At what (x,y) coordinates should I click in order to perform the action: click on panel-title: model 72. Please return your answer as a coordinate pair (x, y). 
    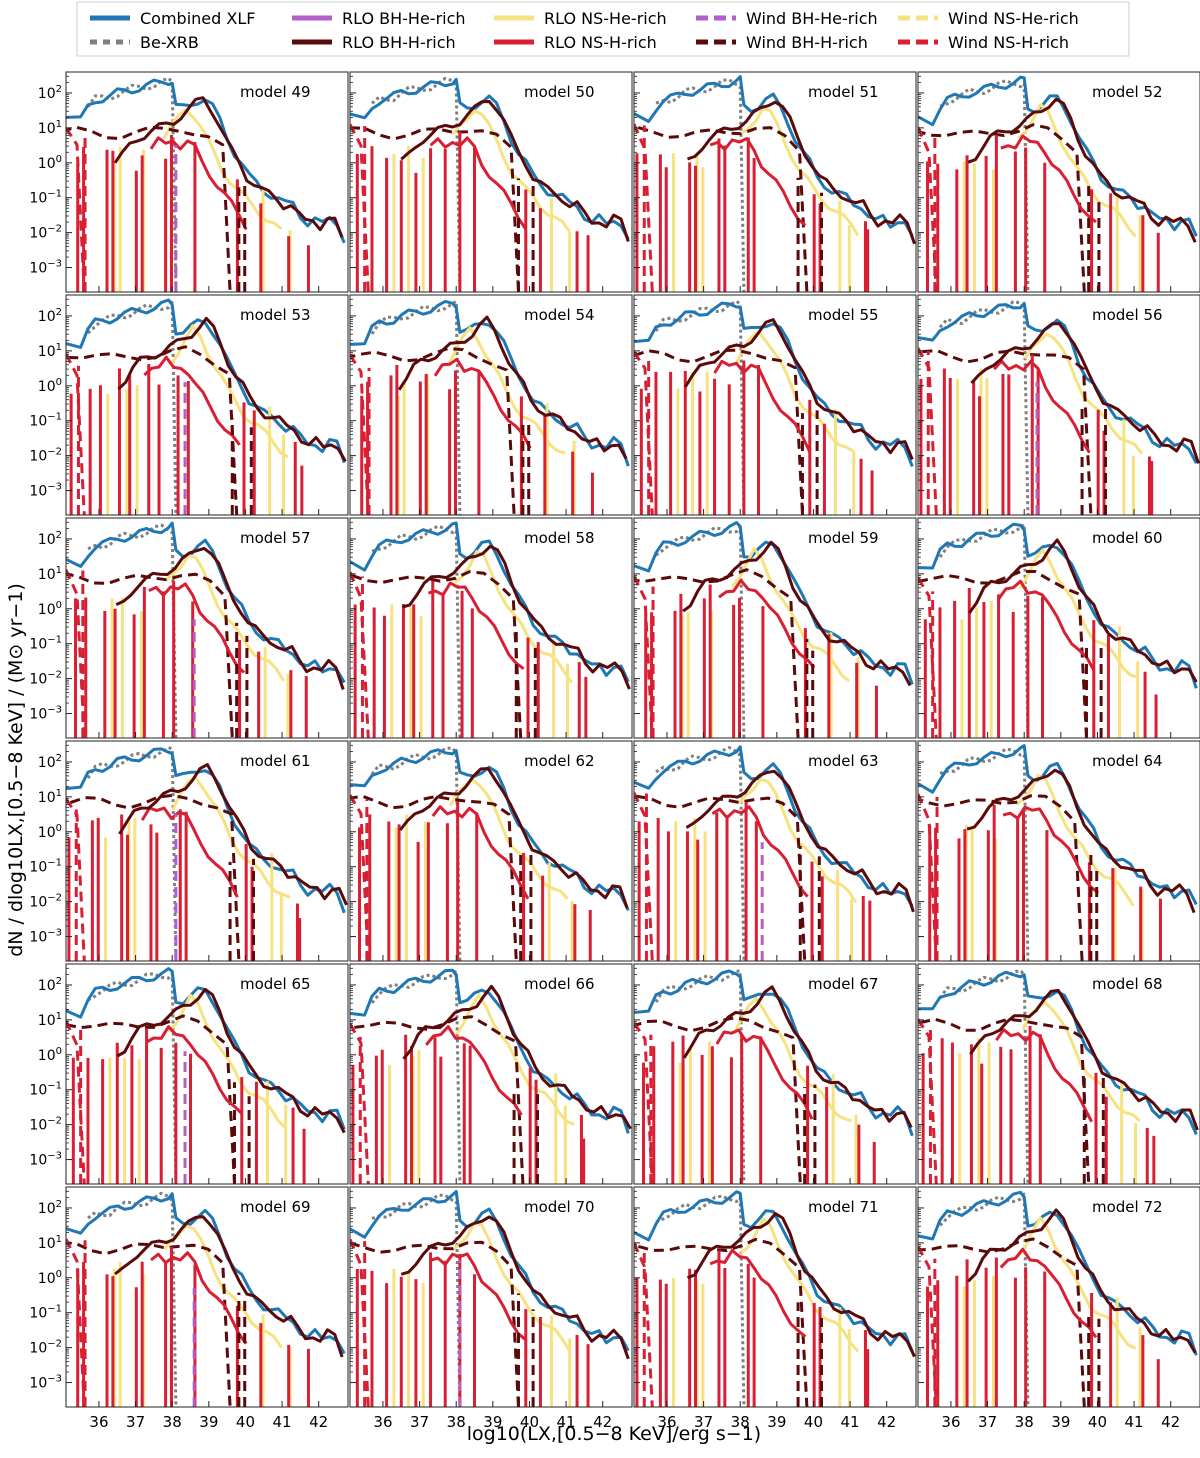
    Looking at the image, I should click on (1127, 1207).